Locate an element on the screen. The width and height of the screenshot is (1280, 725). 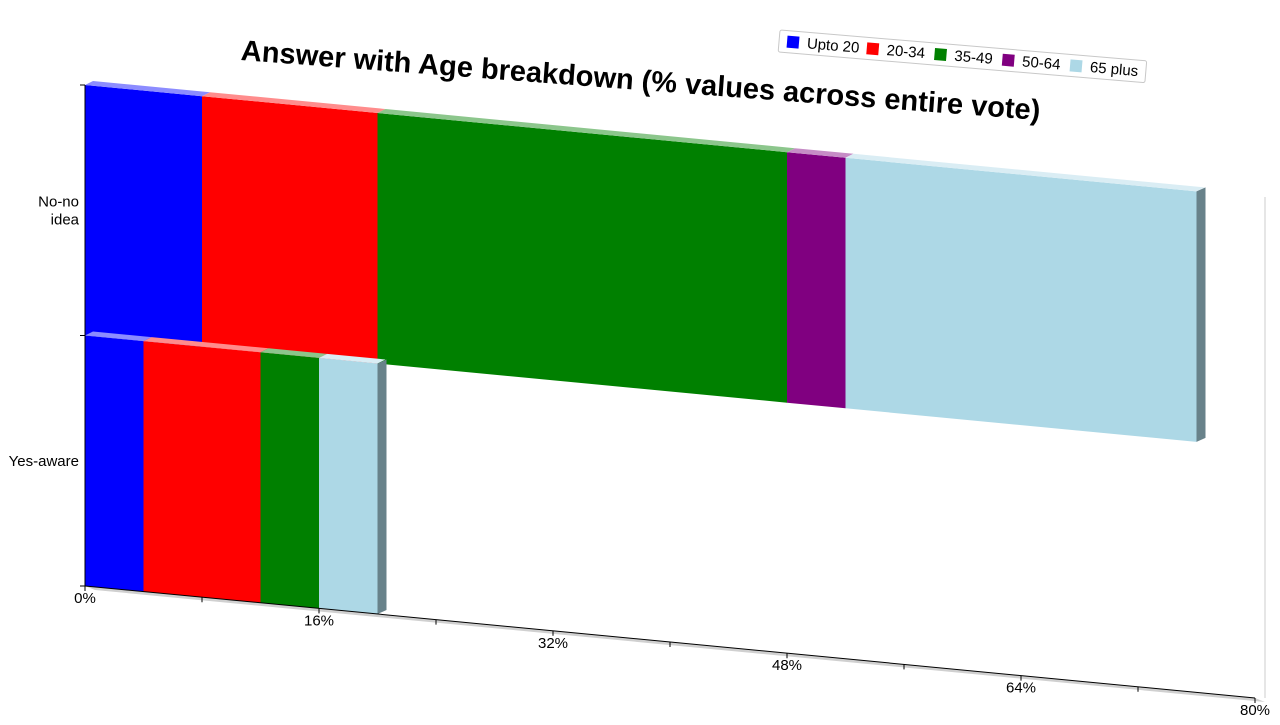
legend-label-upto-20: Upto 20 is located at coordinates (833, 45).